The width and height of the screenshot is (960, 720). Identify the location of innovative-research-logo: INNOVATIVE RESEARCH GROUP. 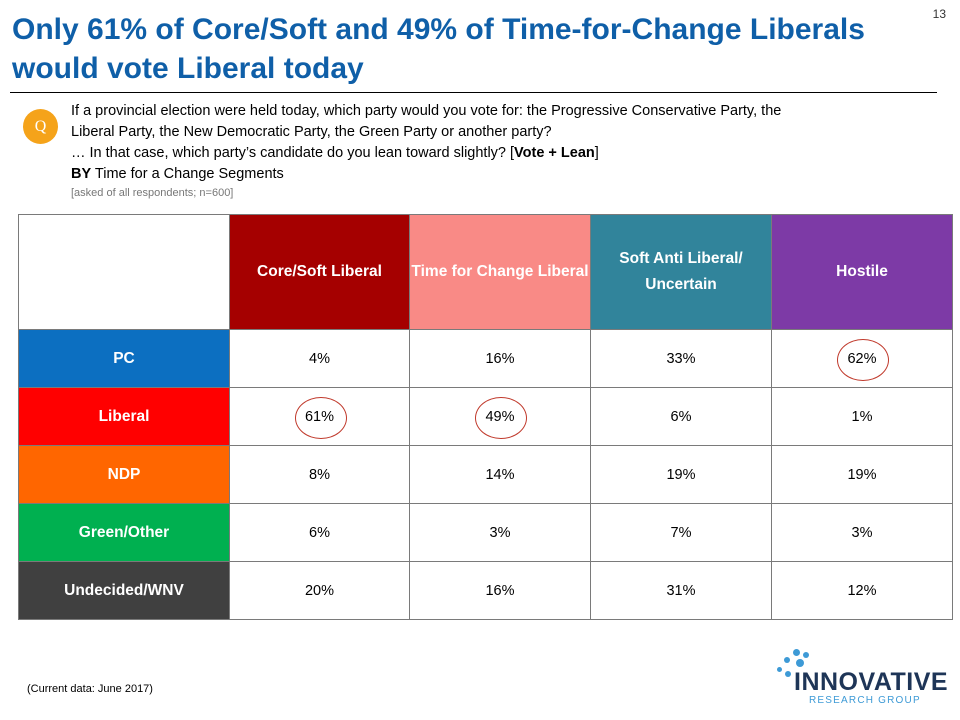
(862, 677).